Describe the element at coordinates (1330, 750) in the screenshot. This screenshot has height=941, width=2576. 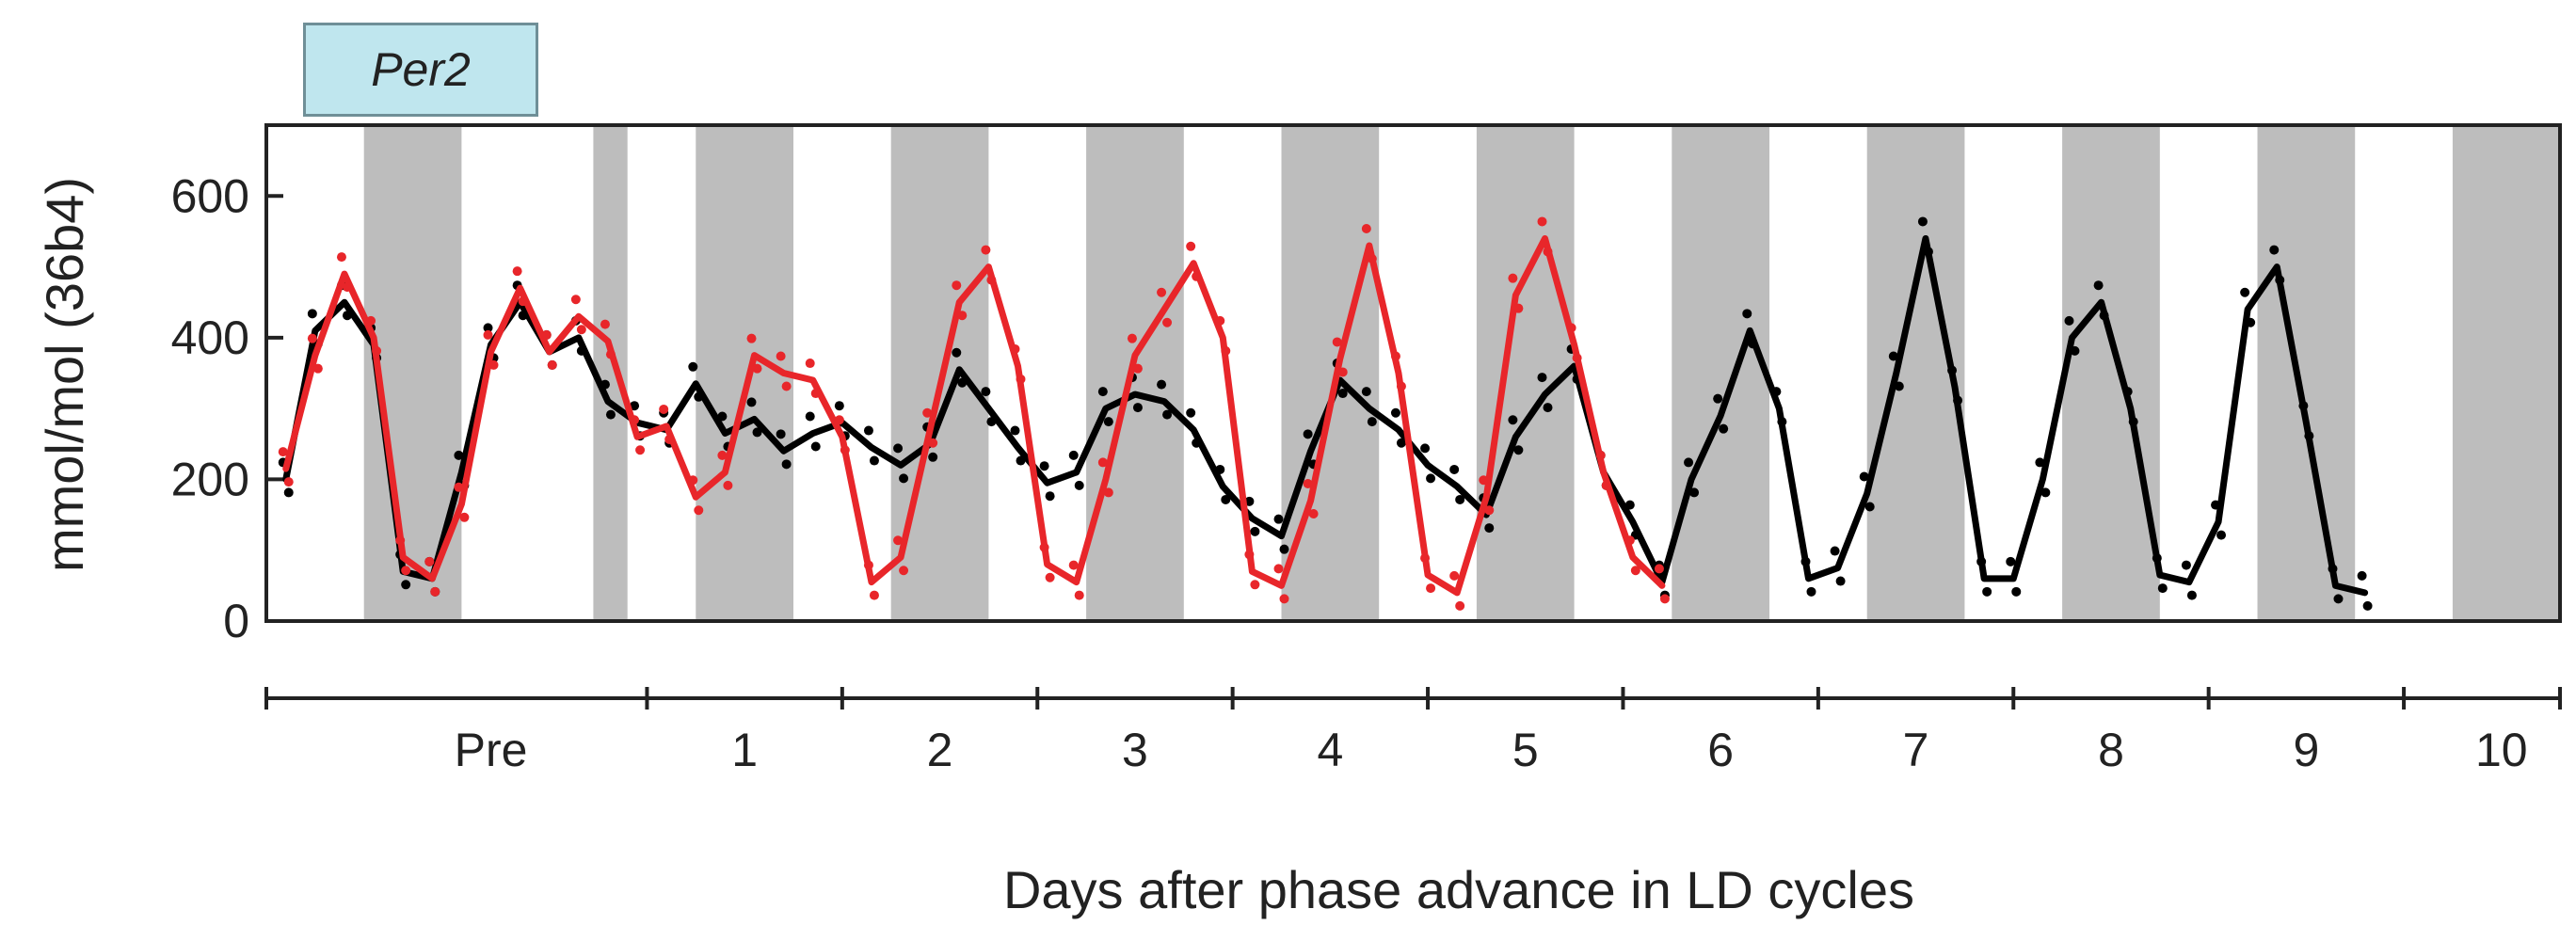
I see `day-label-4: 4` at that location.